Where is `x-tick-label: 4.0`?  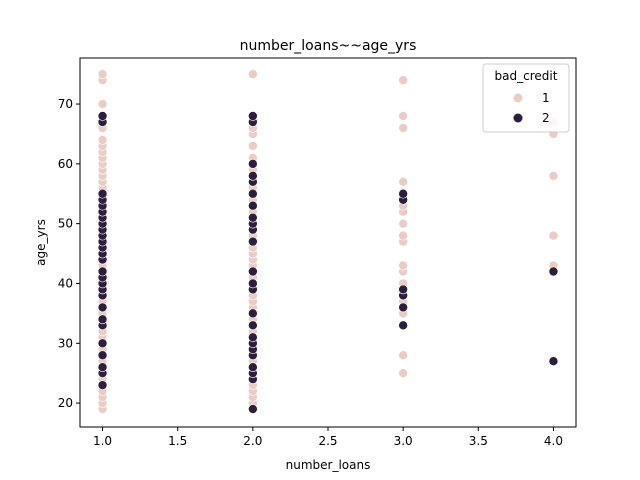 x-tick-label: 4.0 is located at coordinates (553, 441).